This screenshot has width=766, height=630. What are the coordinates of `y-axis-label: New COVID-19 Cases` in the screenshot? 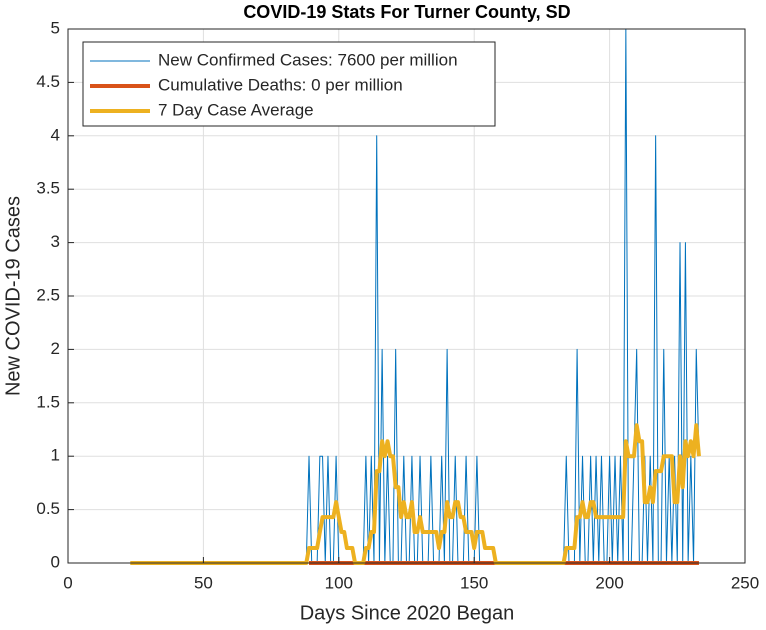 It's located at (13, 296).